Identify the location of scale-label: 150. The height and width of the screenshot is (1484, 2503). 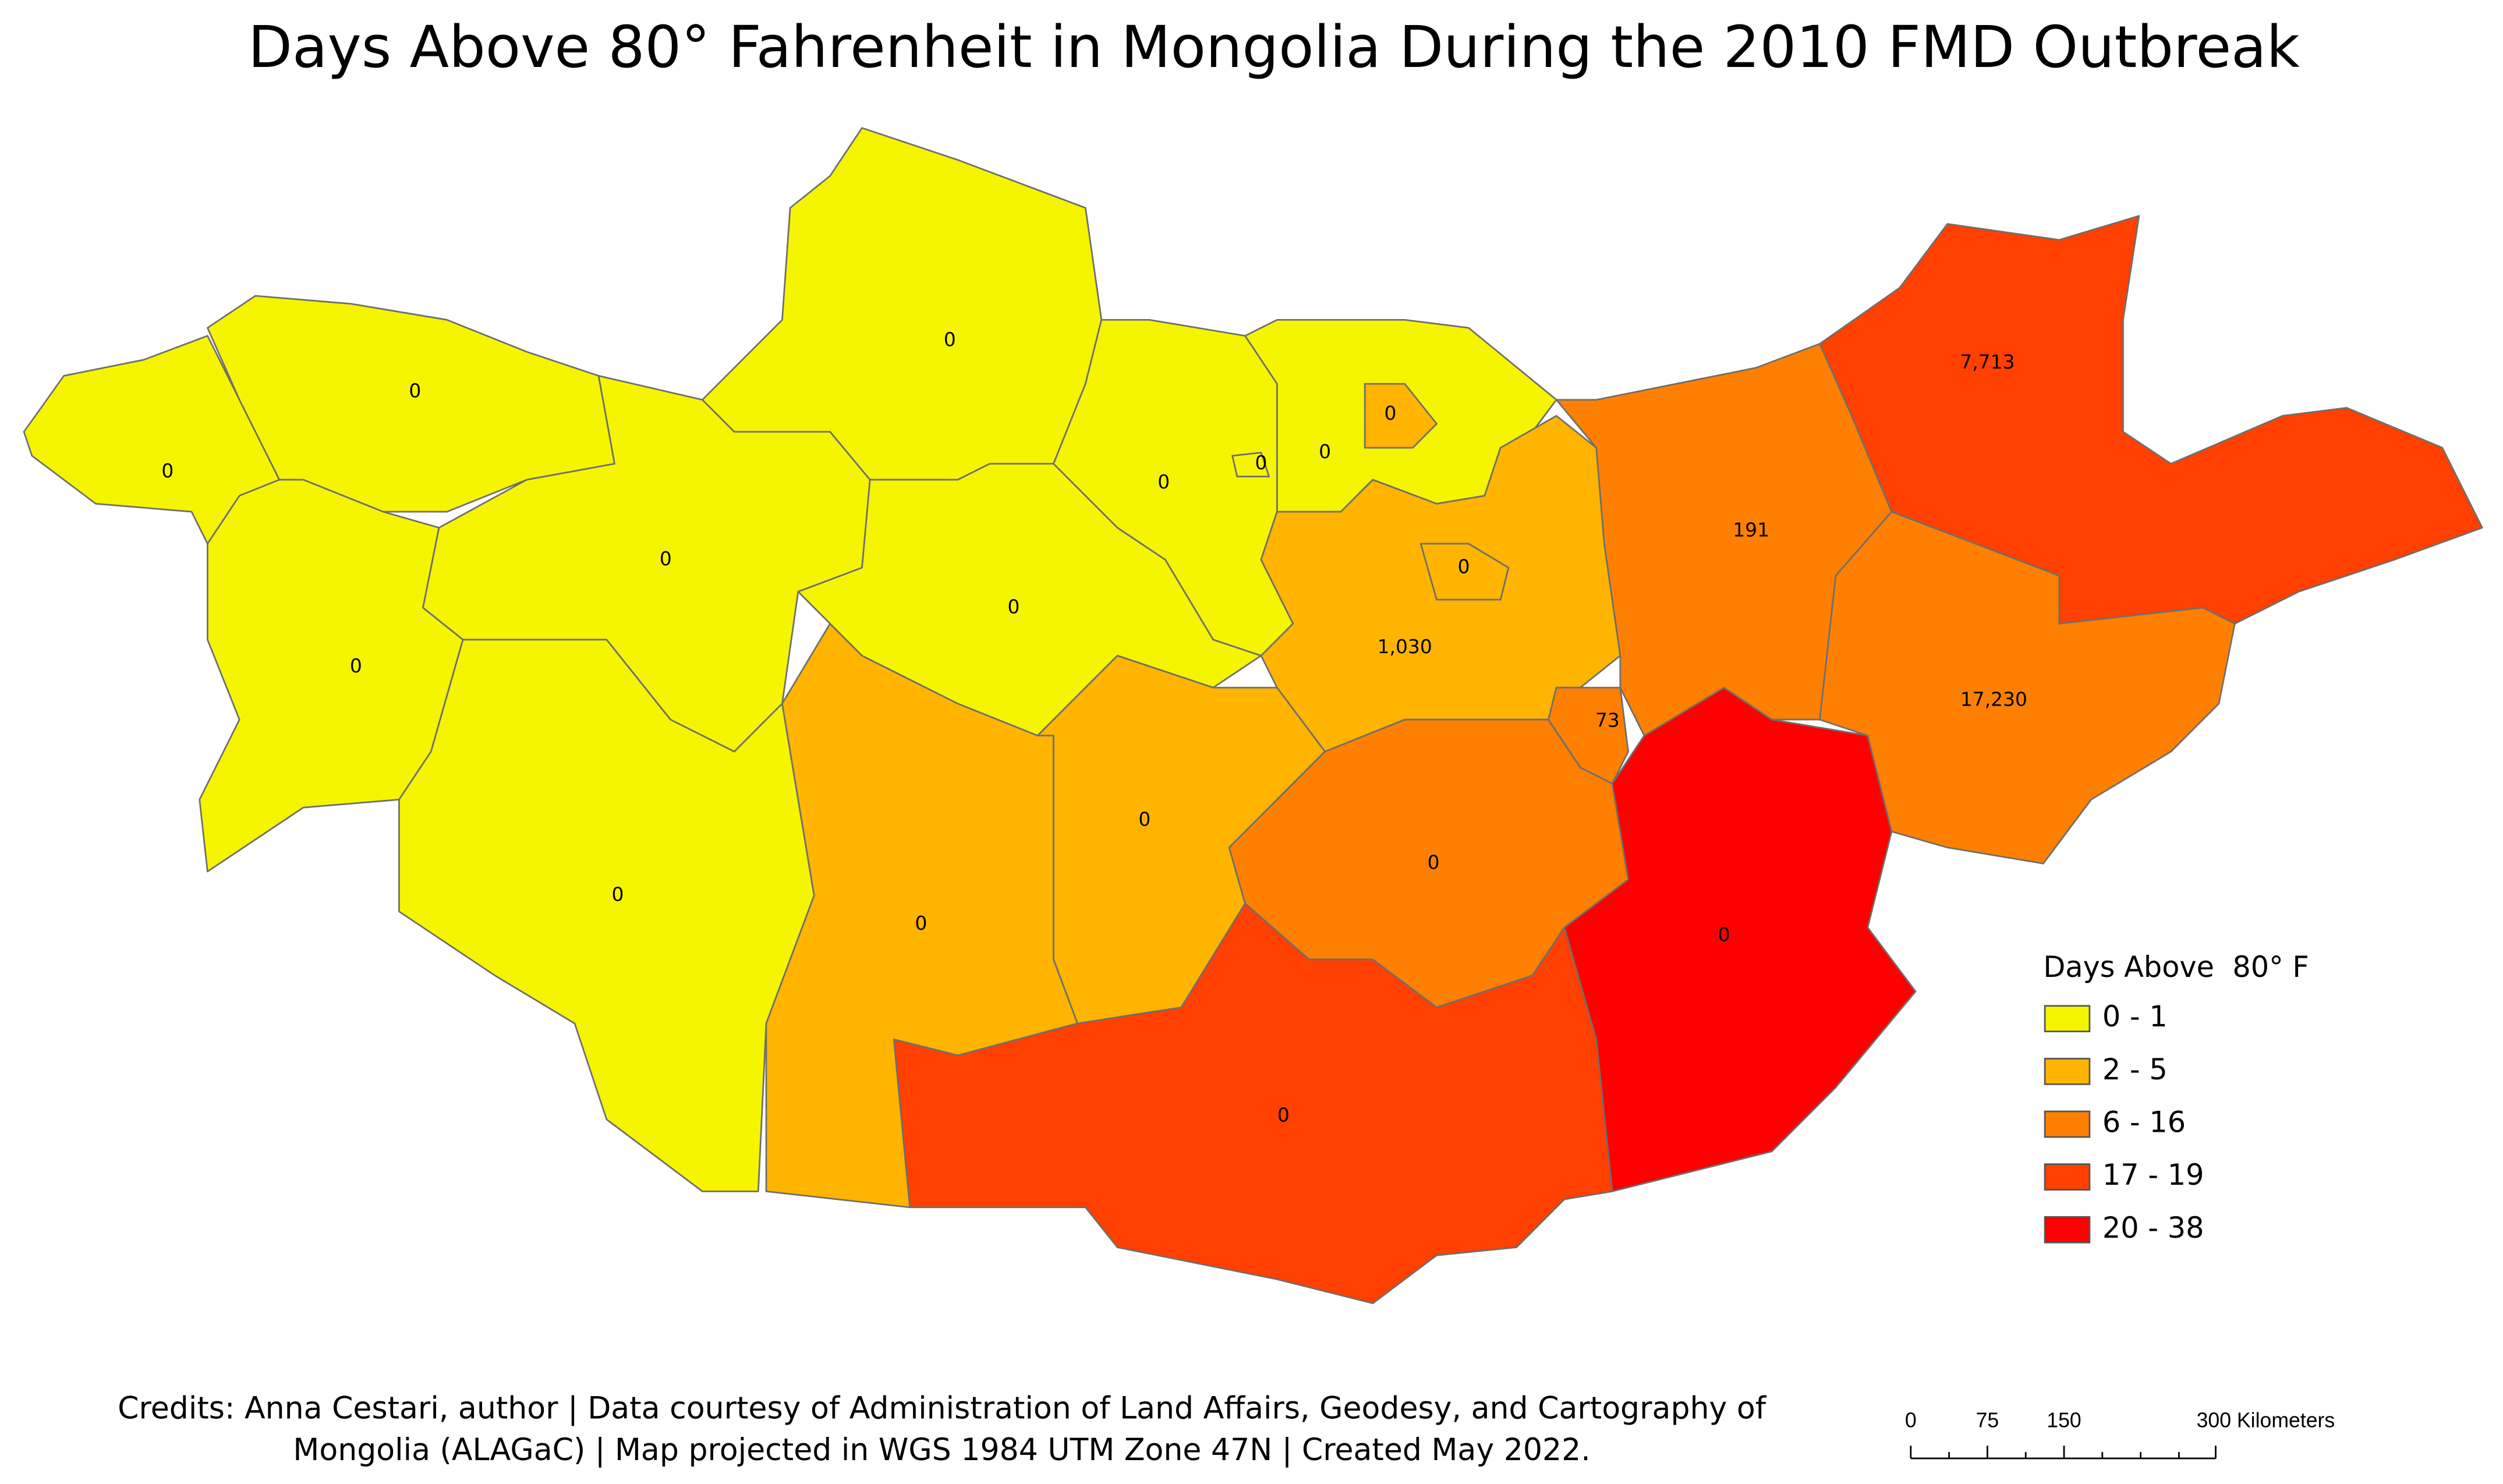
(2064, 1420).